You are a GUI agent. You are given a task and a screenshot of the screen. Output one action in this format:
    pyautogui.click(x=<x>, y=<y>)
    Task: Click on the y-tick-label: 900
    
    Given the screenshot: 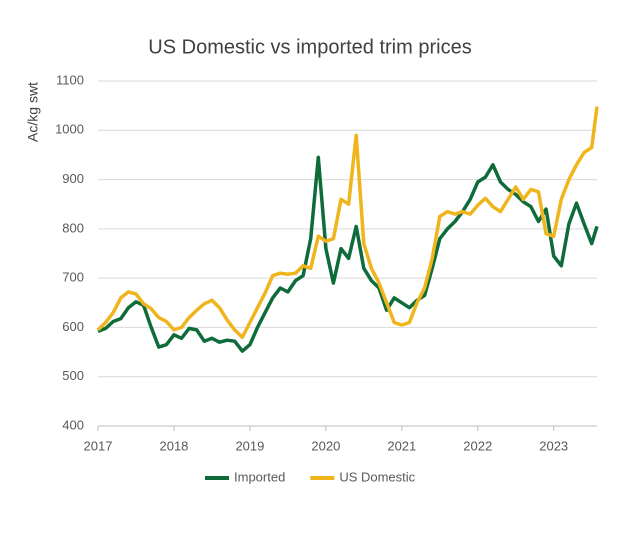 What is the action you would take?
    pyautogui.click(x=73, y=178)
    